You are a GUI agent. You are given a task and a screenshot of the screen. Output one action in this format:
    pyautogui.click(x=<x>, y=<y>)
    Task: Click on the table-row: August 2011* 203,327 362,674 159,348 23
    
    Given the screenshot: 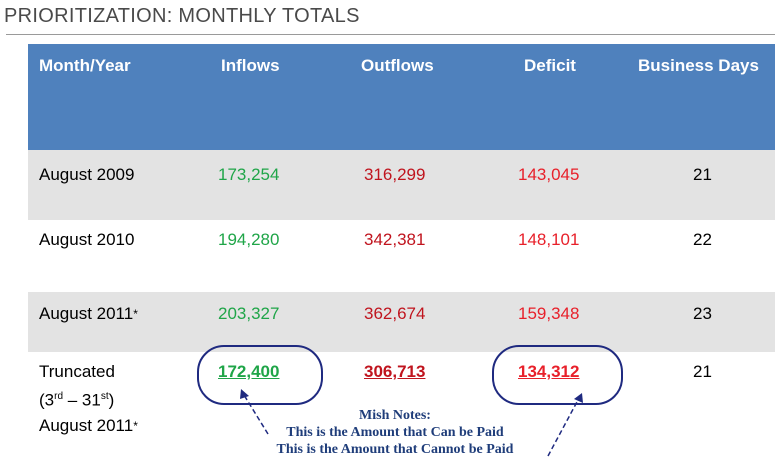 What is the action you would take?
    pyautogui.click(x=401, y=322)
    